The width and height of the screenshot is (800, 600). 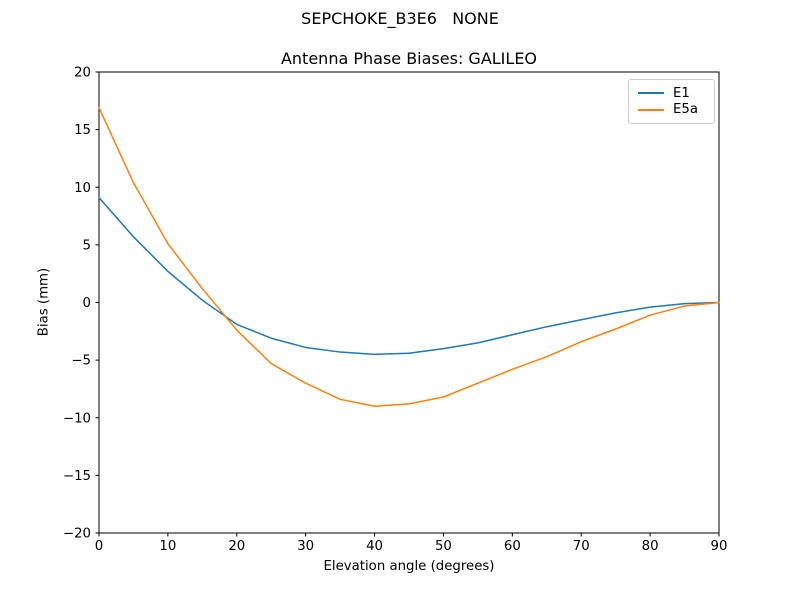 What do you see at coordinates (82, 188) in the screenshot?
I see `y-tick-label: 10` at bounding box center [82, 188].